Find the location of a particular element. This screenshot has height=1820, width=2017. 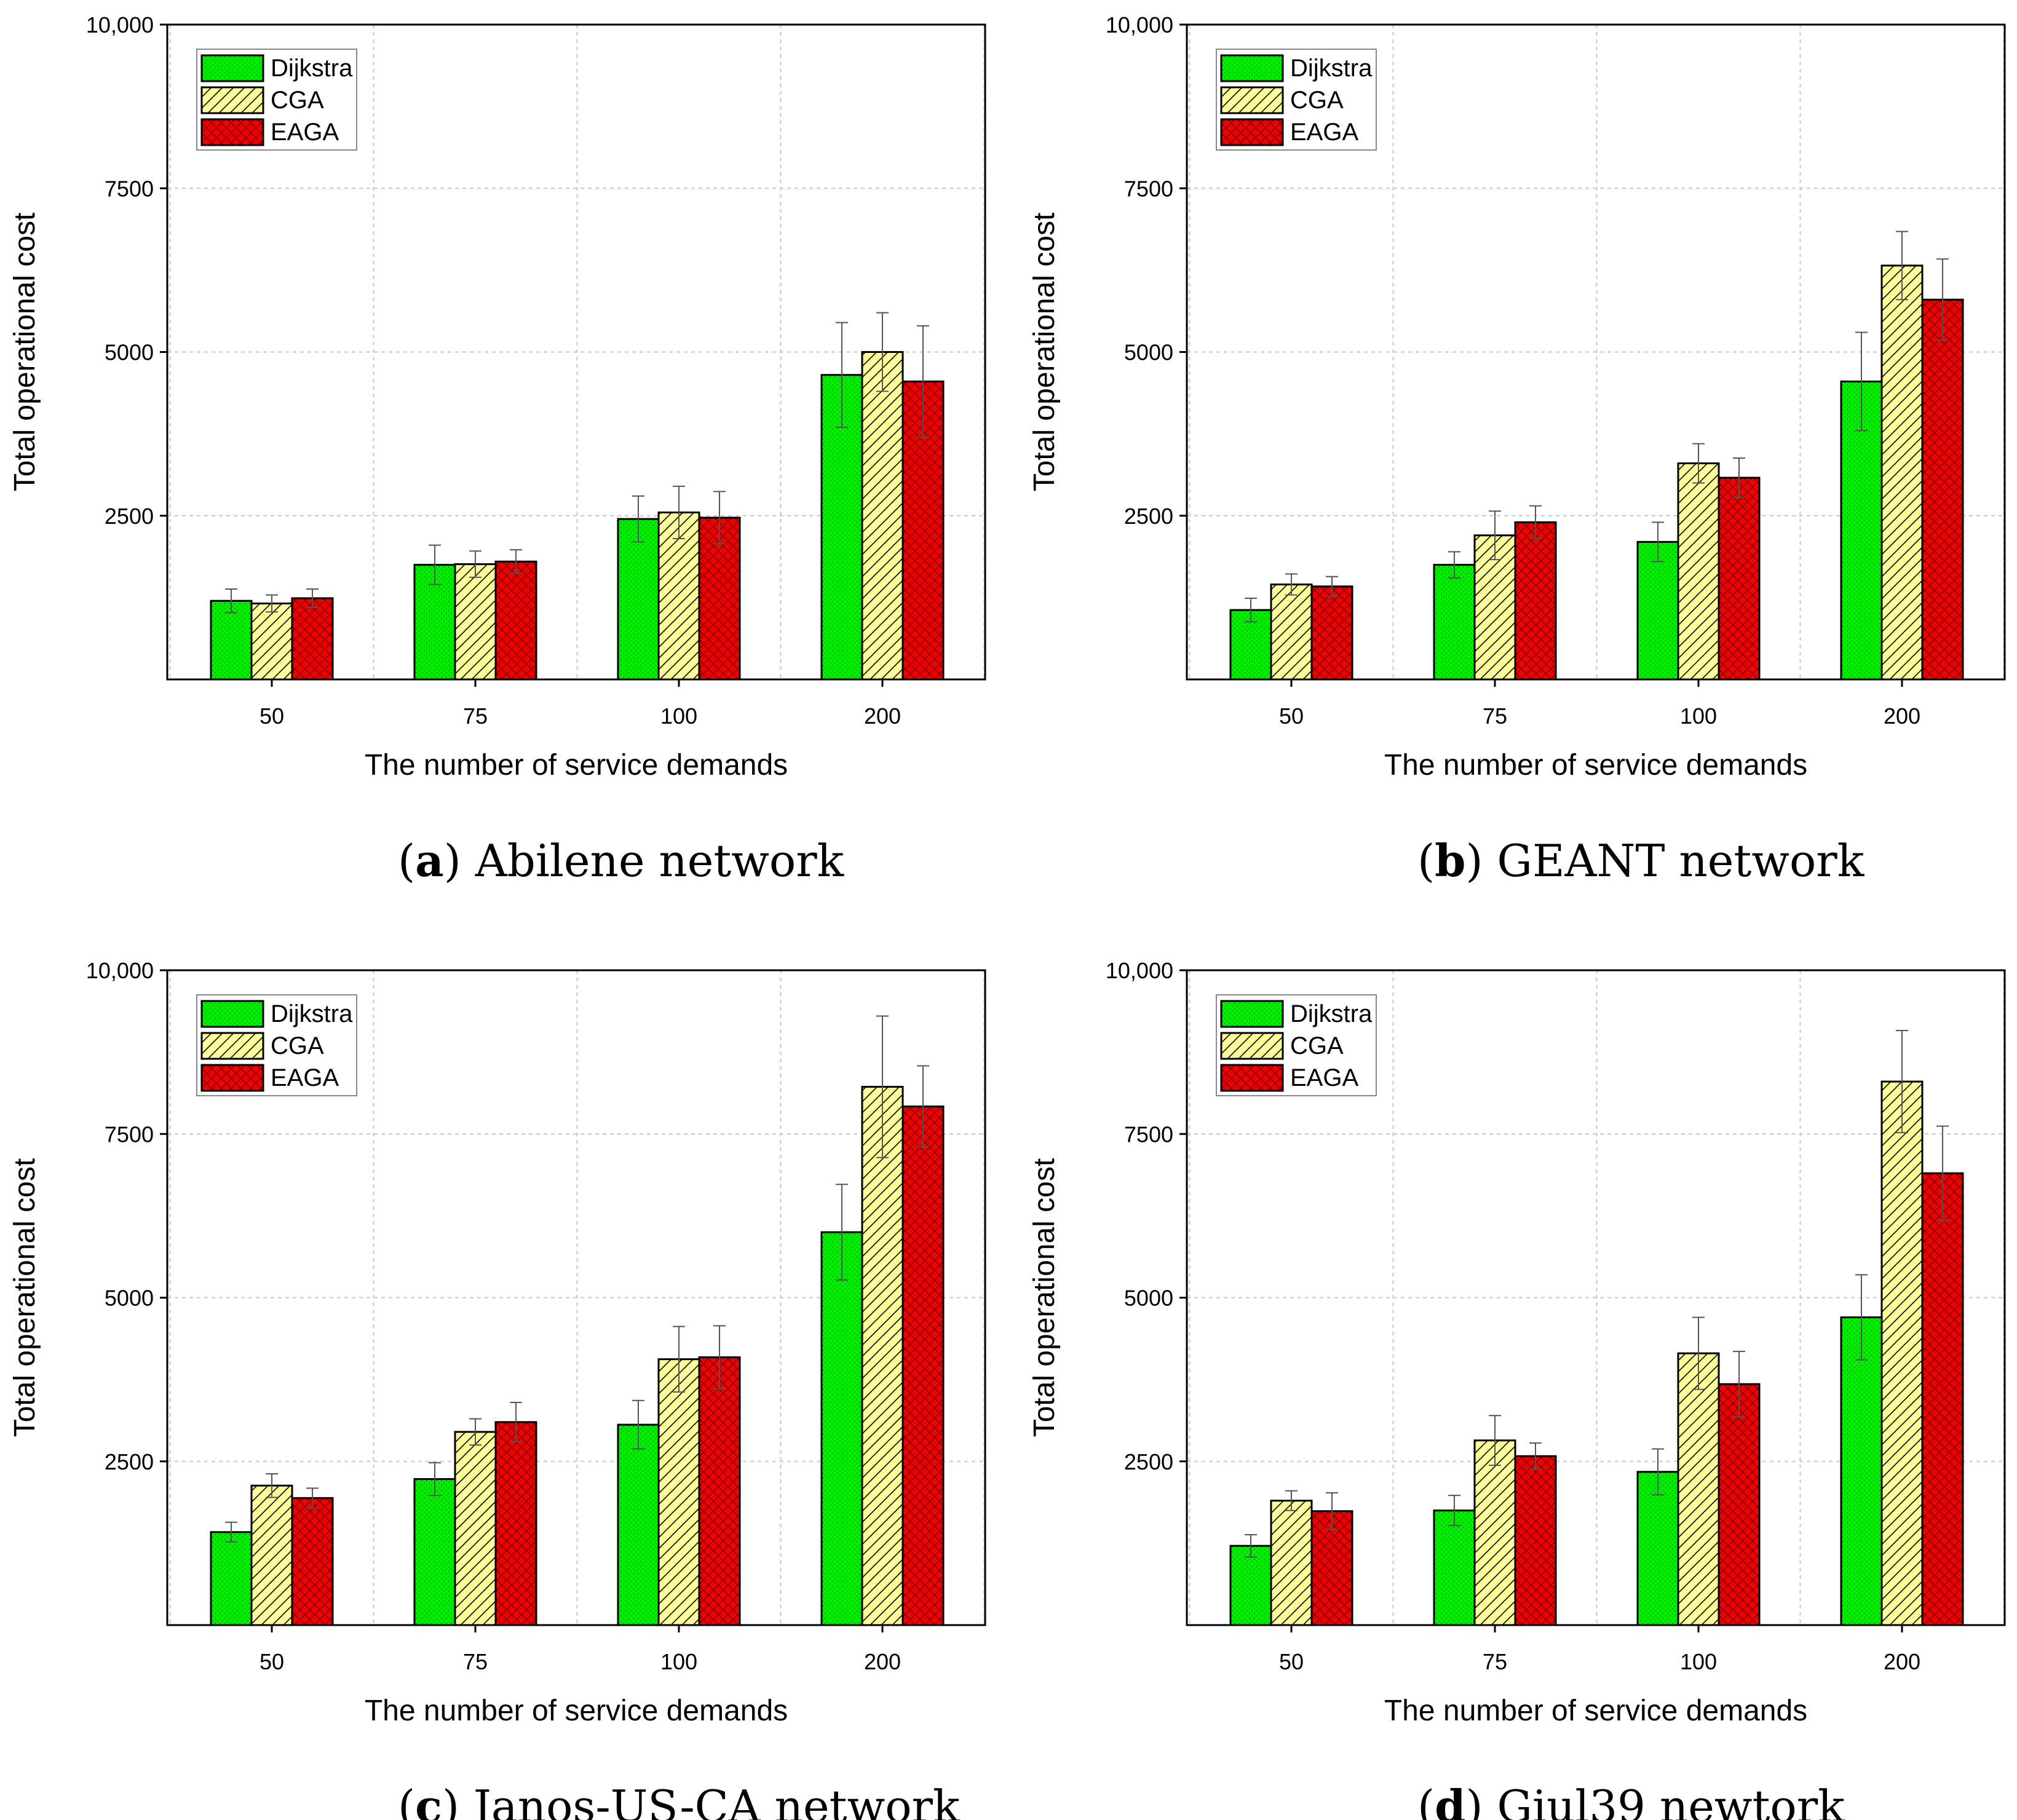

panel-caption: (d) Giul39 newtork is located at coordinates (1631, 1800).